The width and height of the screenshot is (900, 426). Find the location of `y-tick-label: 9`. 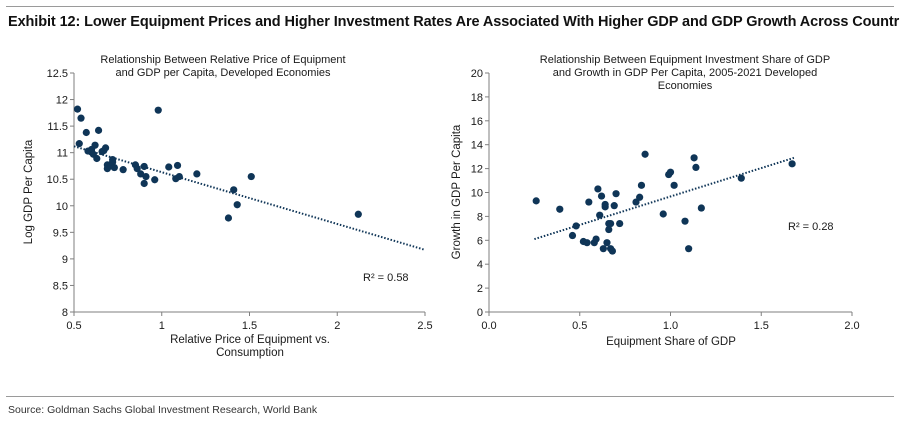

y-tick-label: 9 is located at coordinates (65, 260).